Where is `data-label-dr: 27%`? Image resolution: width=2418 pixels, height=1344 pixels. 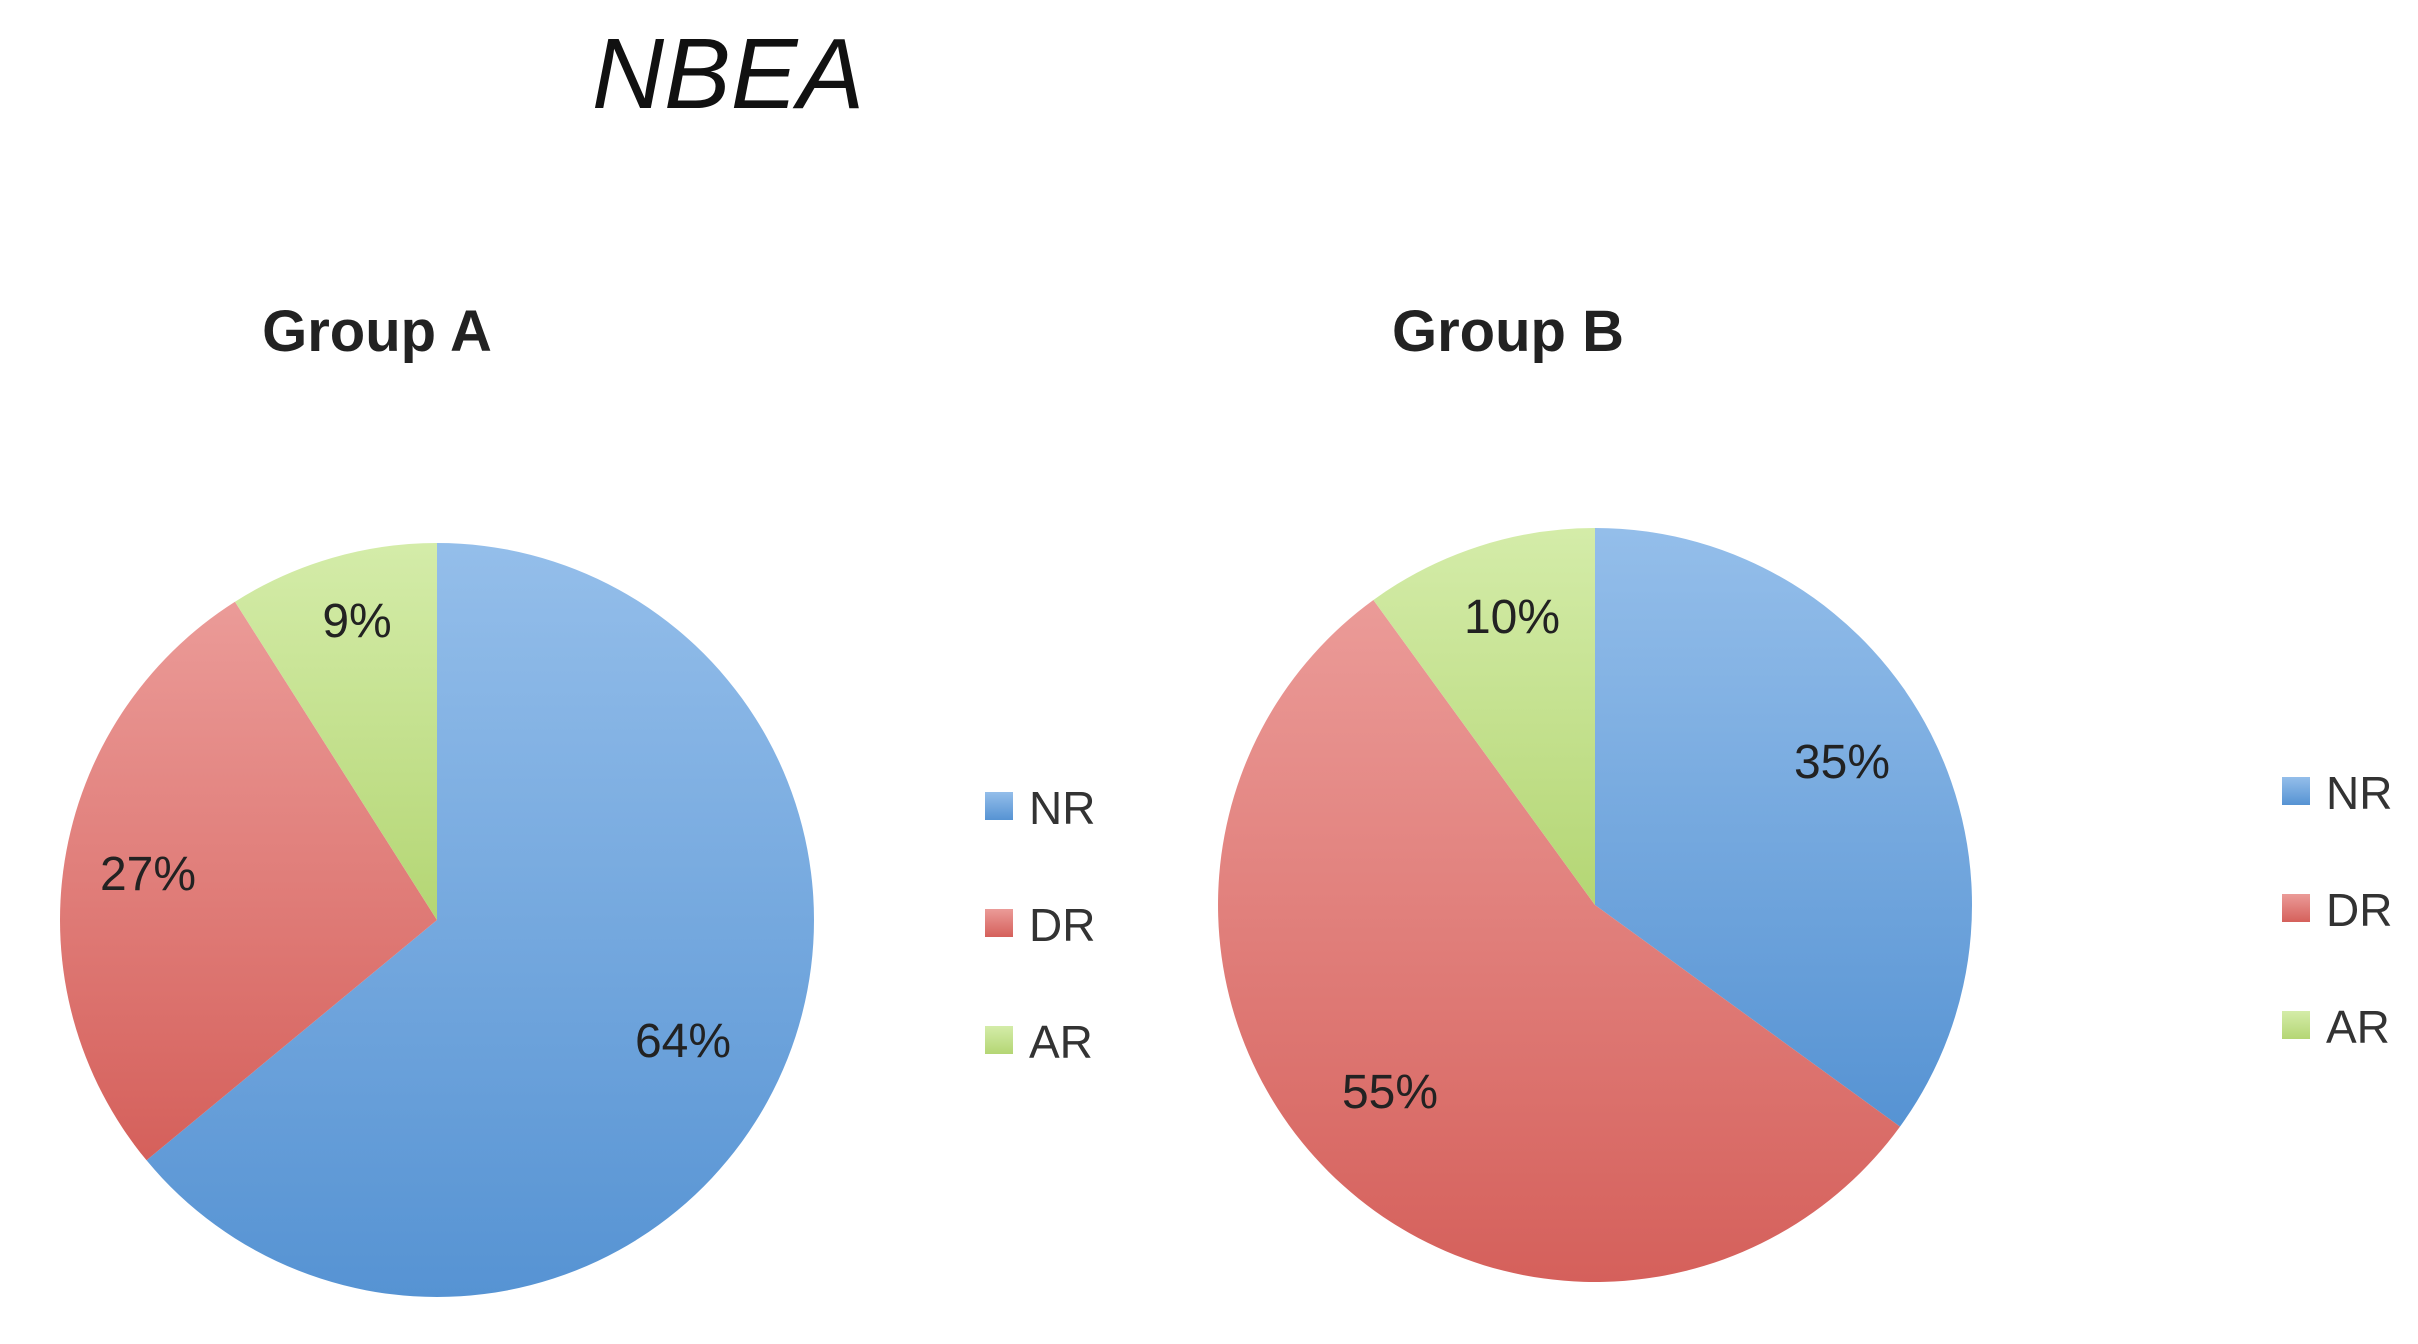 data-label-dr: 27% is located at coordinates (148, 874).